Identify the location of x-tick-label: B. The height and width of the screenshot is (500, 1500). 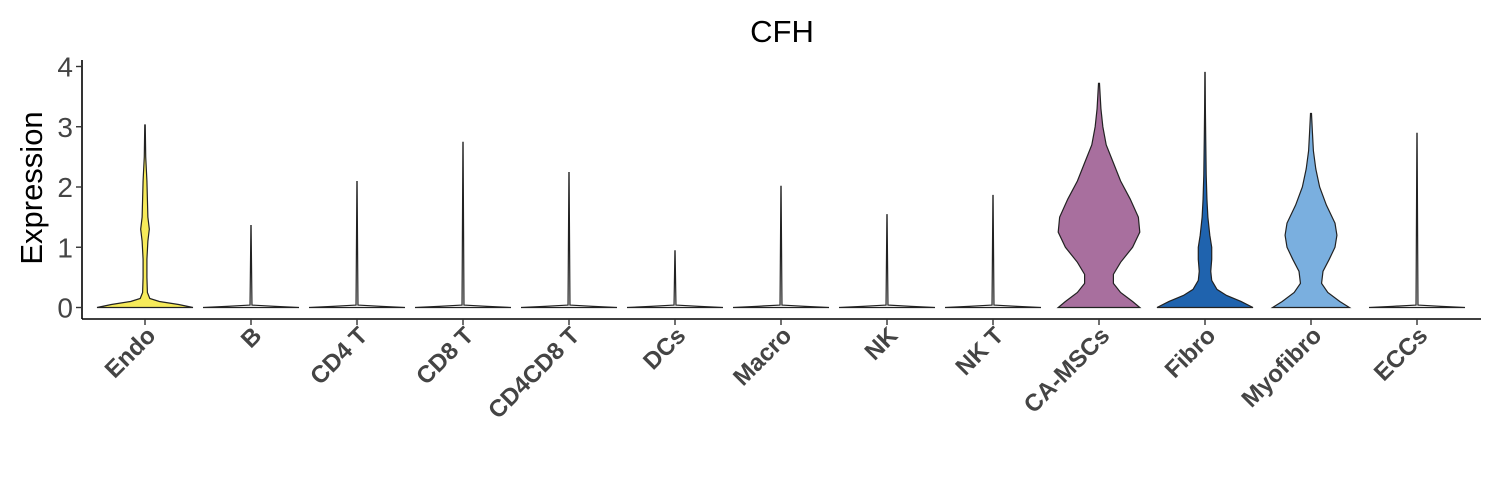
(251, 337).